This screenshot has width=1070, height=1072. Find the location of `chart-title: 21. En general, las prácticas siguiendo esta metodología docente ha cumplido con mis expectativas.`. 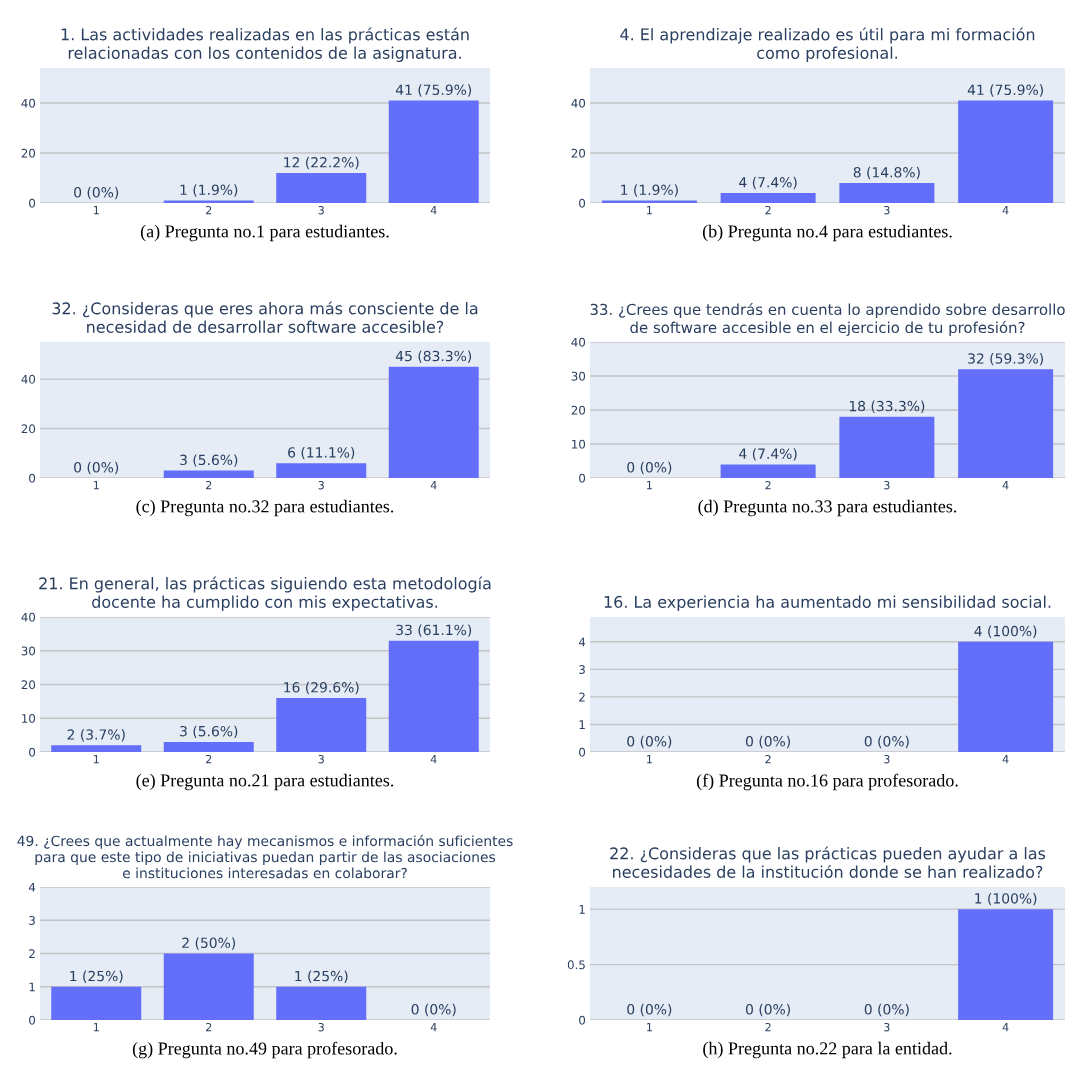

chart-title: 21. En general, las prácticas siguiendo esta metodología docente ha cumplido con mis expectativas. is located at coordinates (265, 593).